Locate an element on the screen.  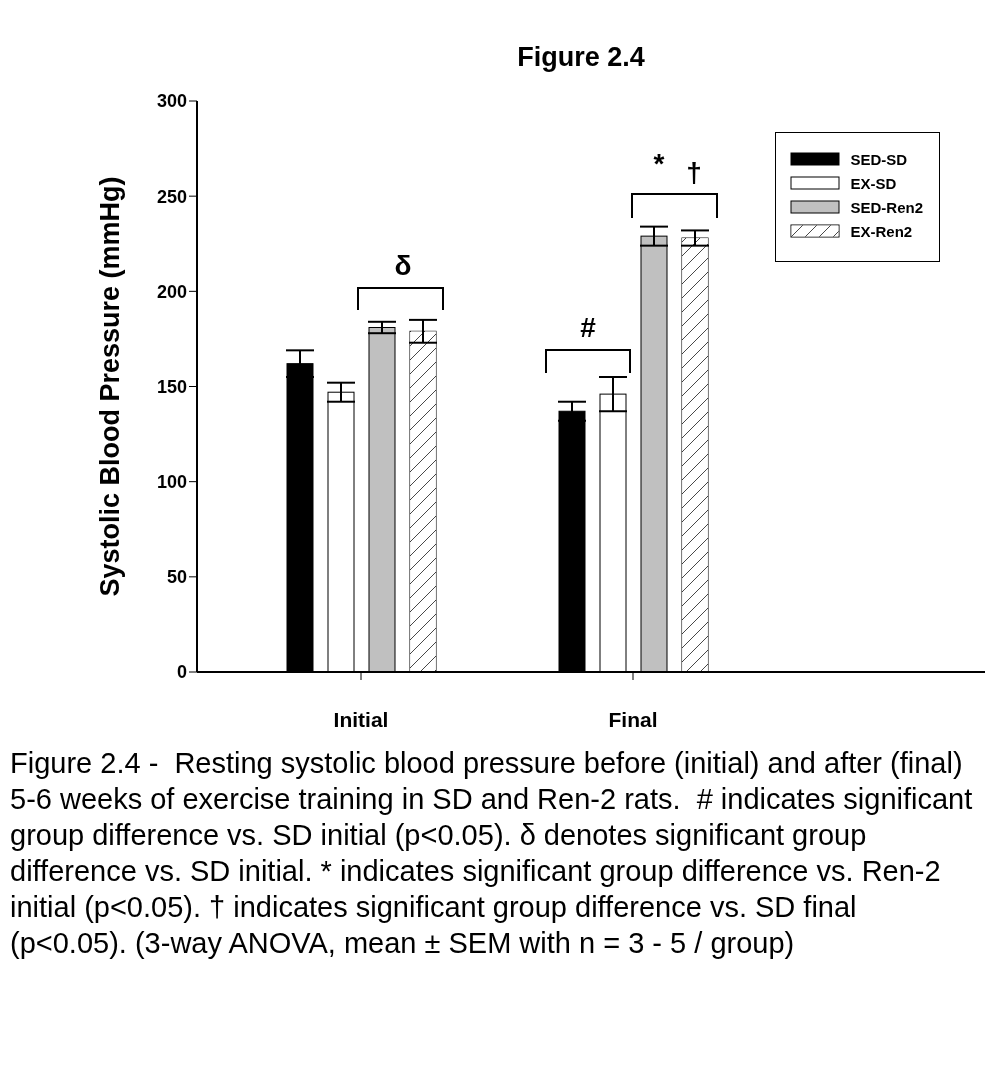
y-tick-label: 0 is located at coordinates (181, 672).